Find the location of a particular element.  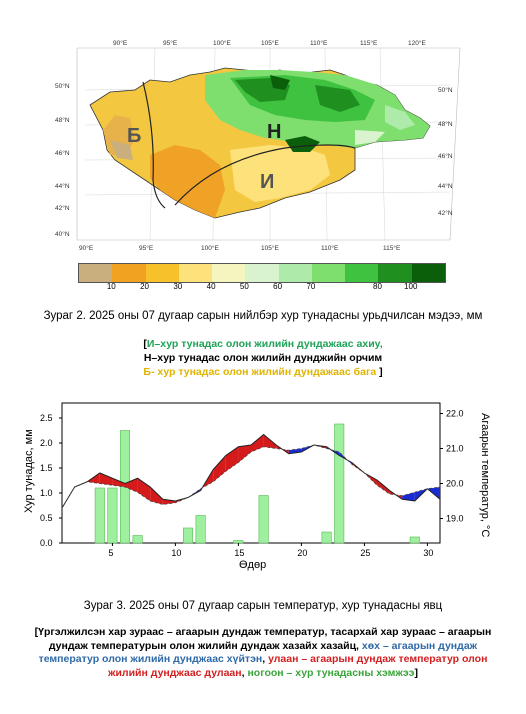

legend1-close-bracket: ] is located at coordinates (379, 372).